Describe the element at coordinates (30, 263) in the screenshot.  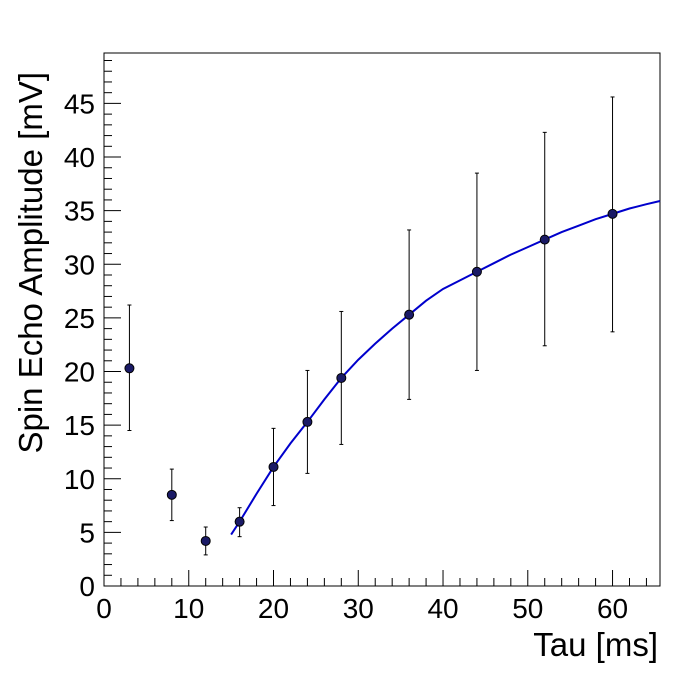
I see `y-axis-title: Spin Echo Amplitude [mV]` at that location.